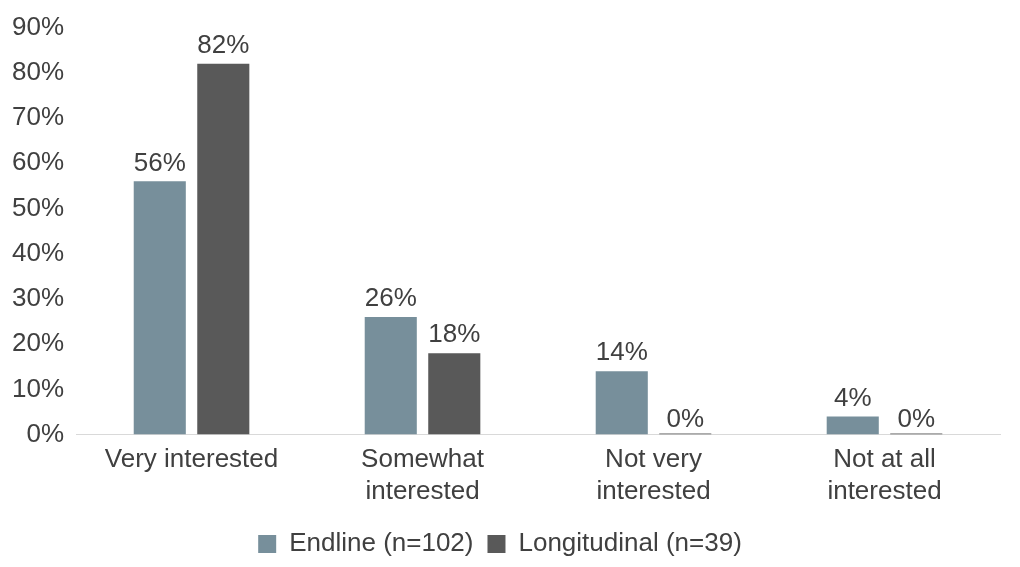 The width and height of the screenshot is (1020, 567). What do you see at coordinates (45, 432) in the screenshot?
I see `y-tick-label: 0%` at bounding box center [45, 432].